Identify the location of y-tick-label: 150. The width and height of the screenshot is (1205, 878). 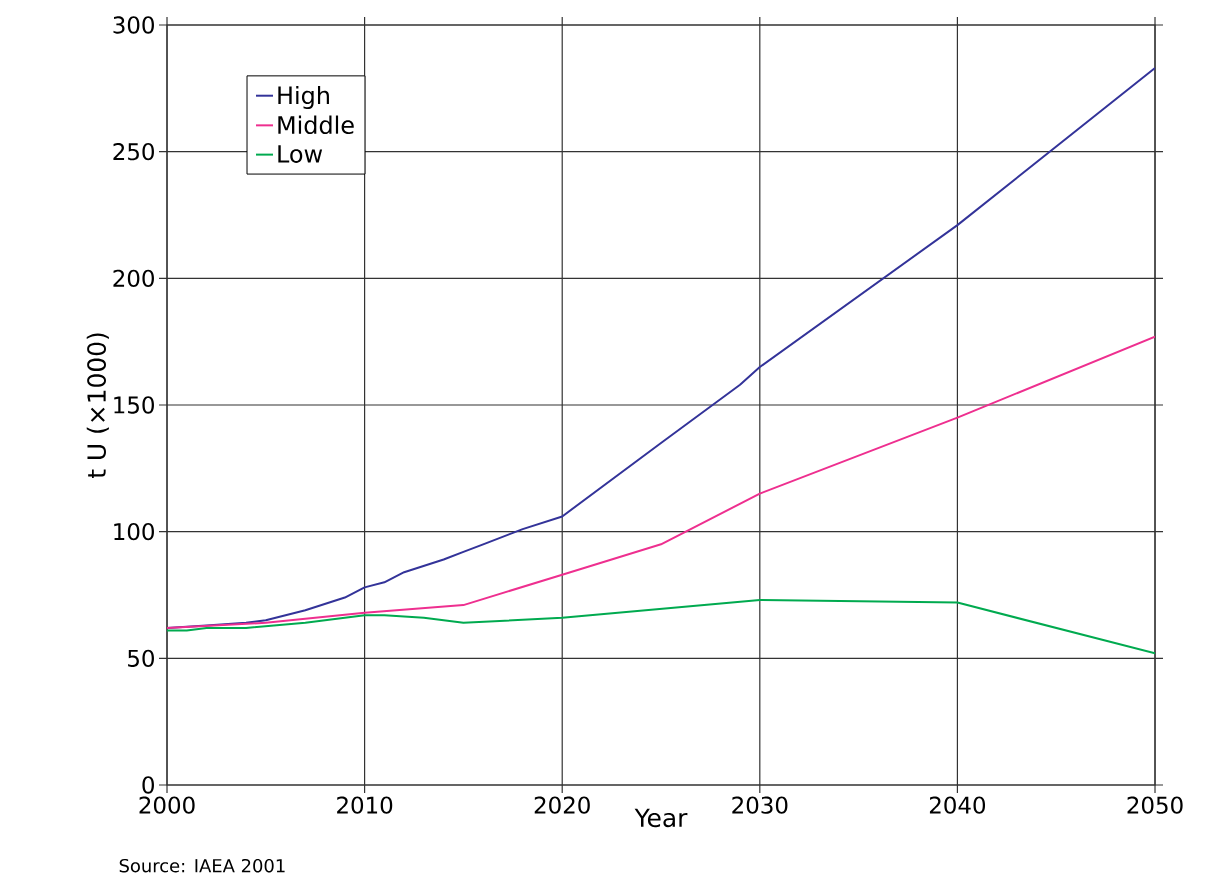
(134, 405).